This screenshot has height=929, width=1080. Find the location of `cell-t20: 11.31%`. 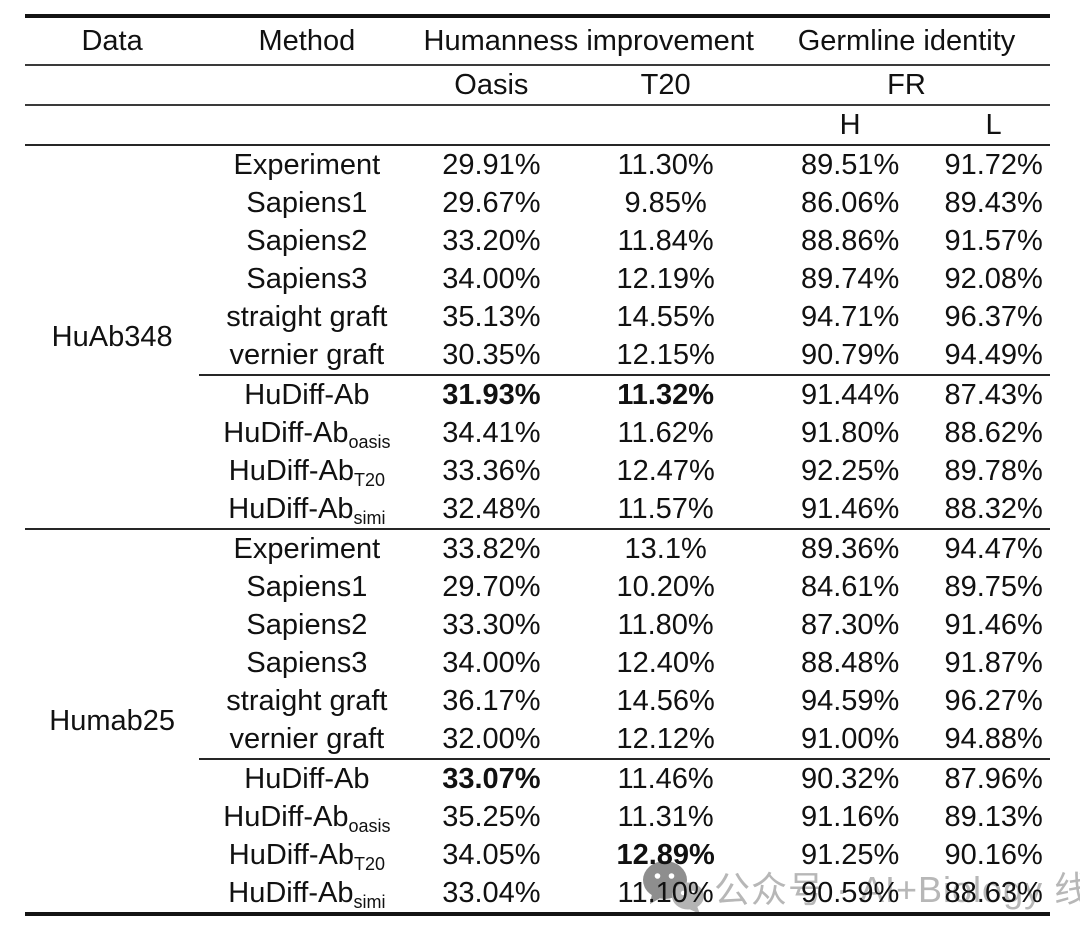

cell-t20: 11.31% is located at coordinates (665, 816).